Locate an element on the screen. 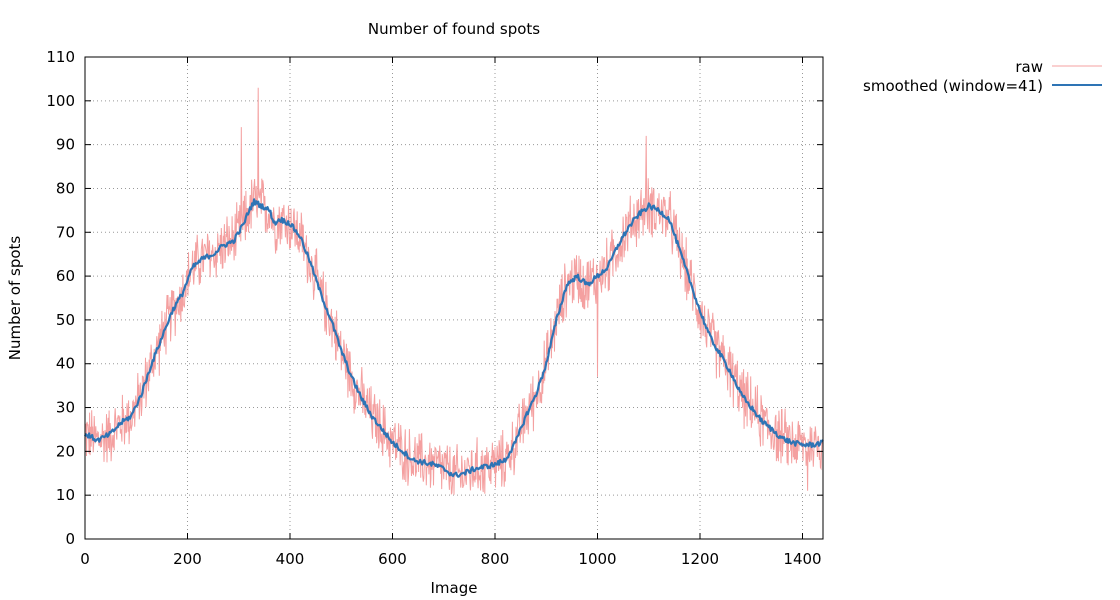 The height and width of the screenshot is (600, 1120). x-tick-label: 400 is located at coordinates (290, 559).